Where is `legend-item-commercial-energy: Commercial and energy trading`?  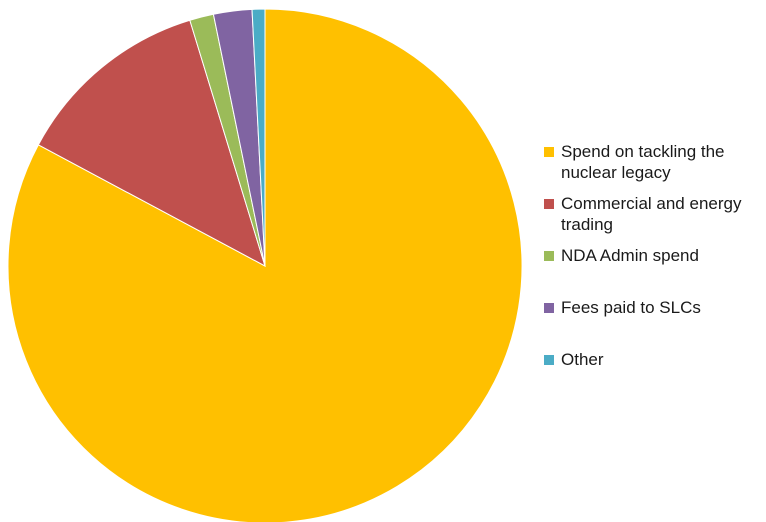 legend-item-commercial-energy: Commercial and energy trading is located at coordinates (655, 214).